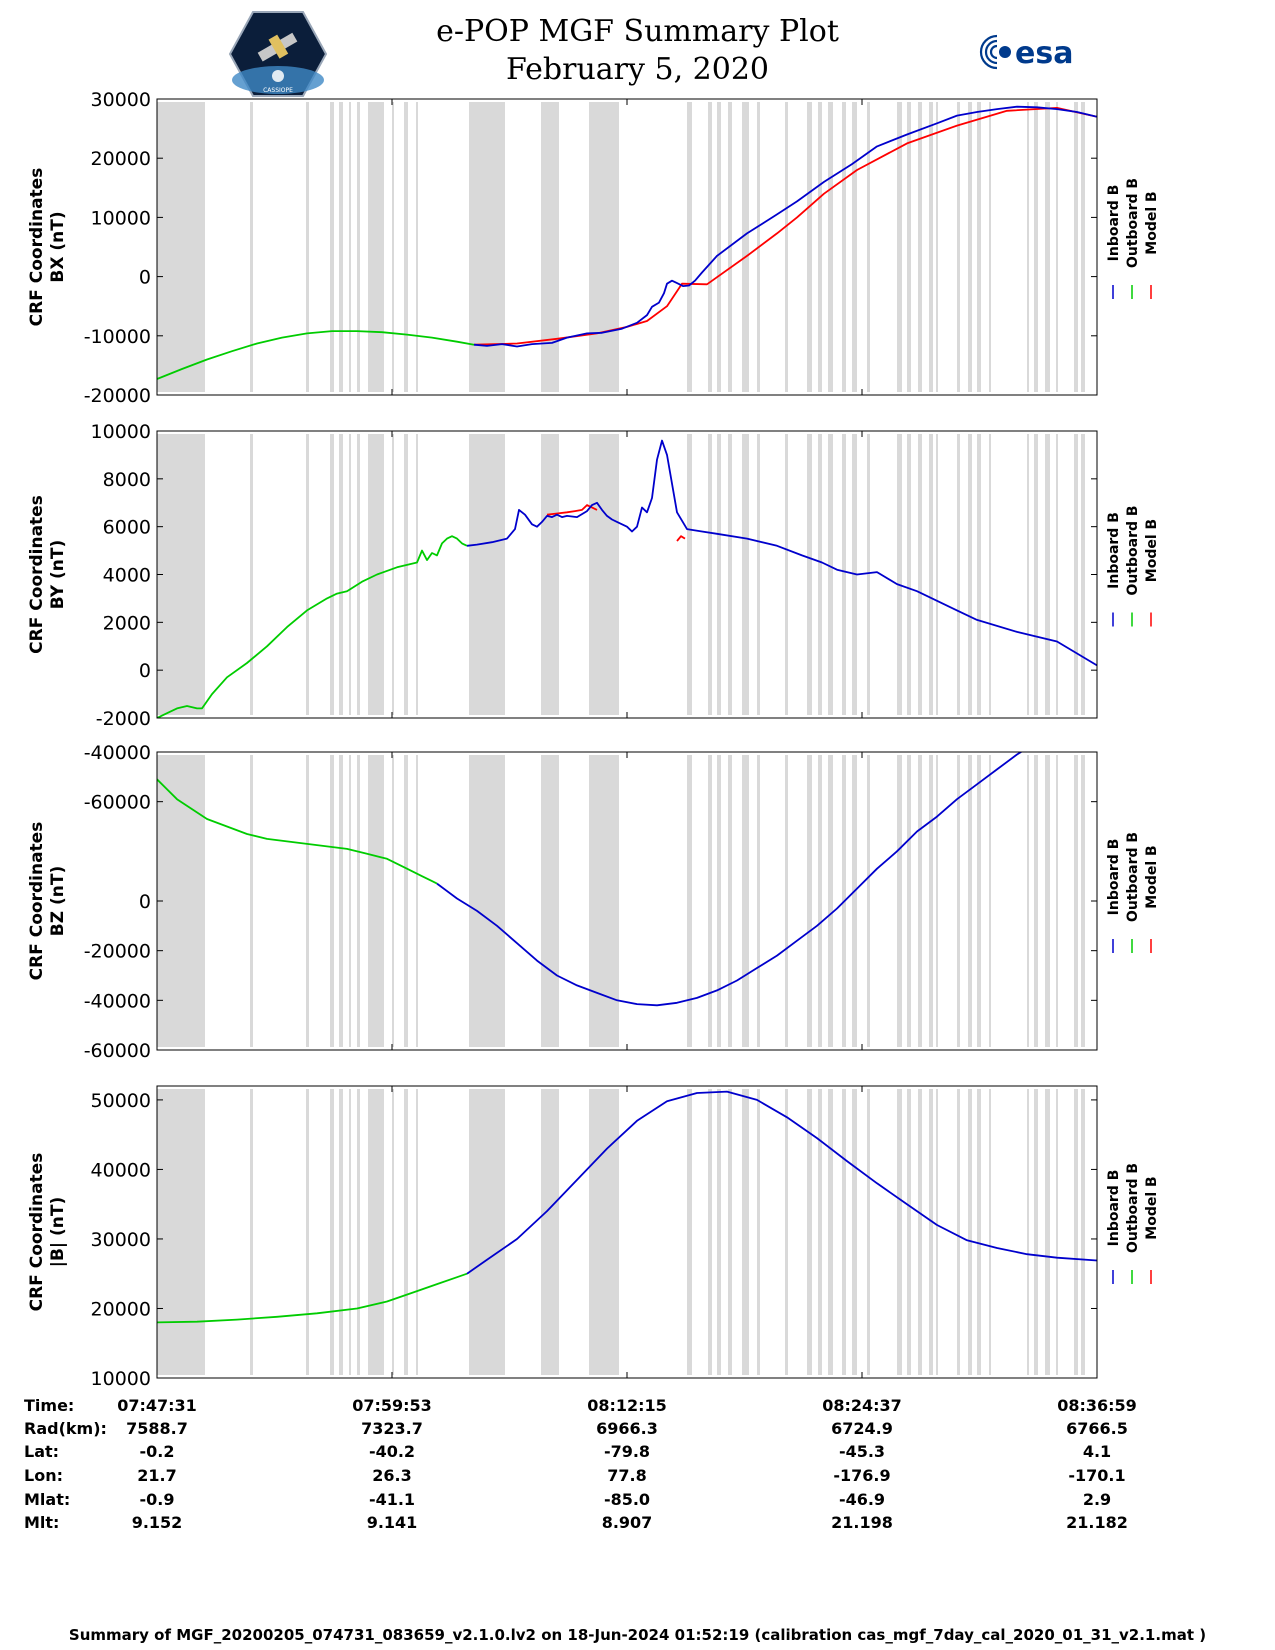  Describe the element at coordinates (1097, 1428) in the screenshot. I see `info-cell: 6766.5` at that location.